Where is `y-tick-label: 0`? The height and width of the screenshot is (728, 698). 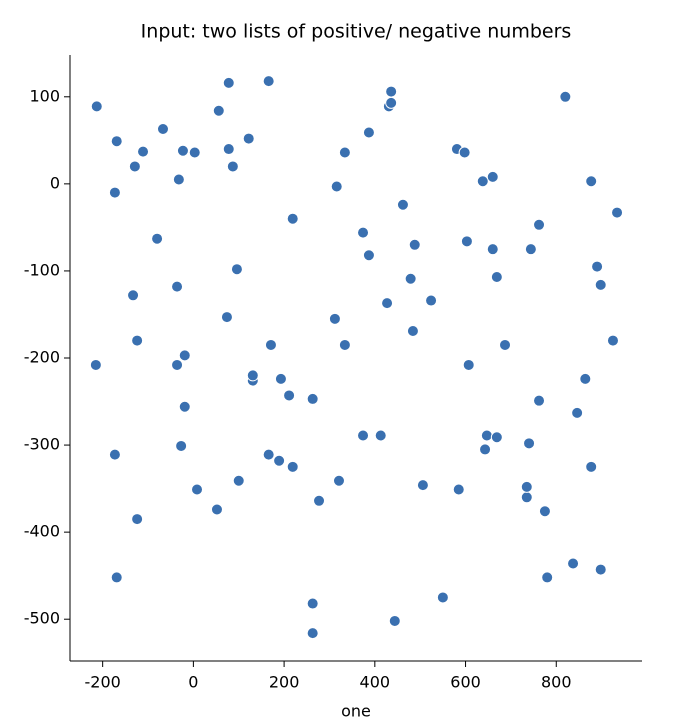 y-tick-label: 0 is located at coordinates (55, 182).